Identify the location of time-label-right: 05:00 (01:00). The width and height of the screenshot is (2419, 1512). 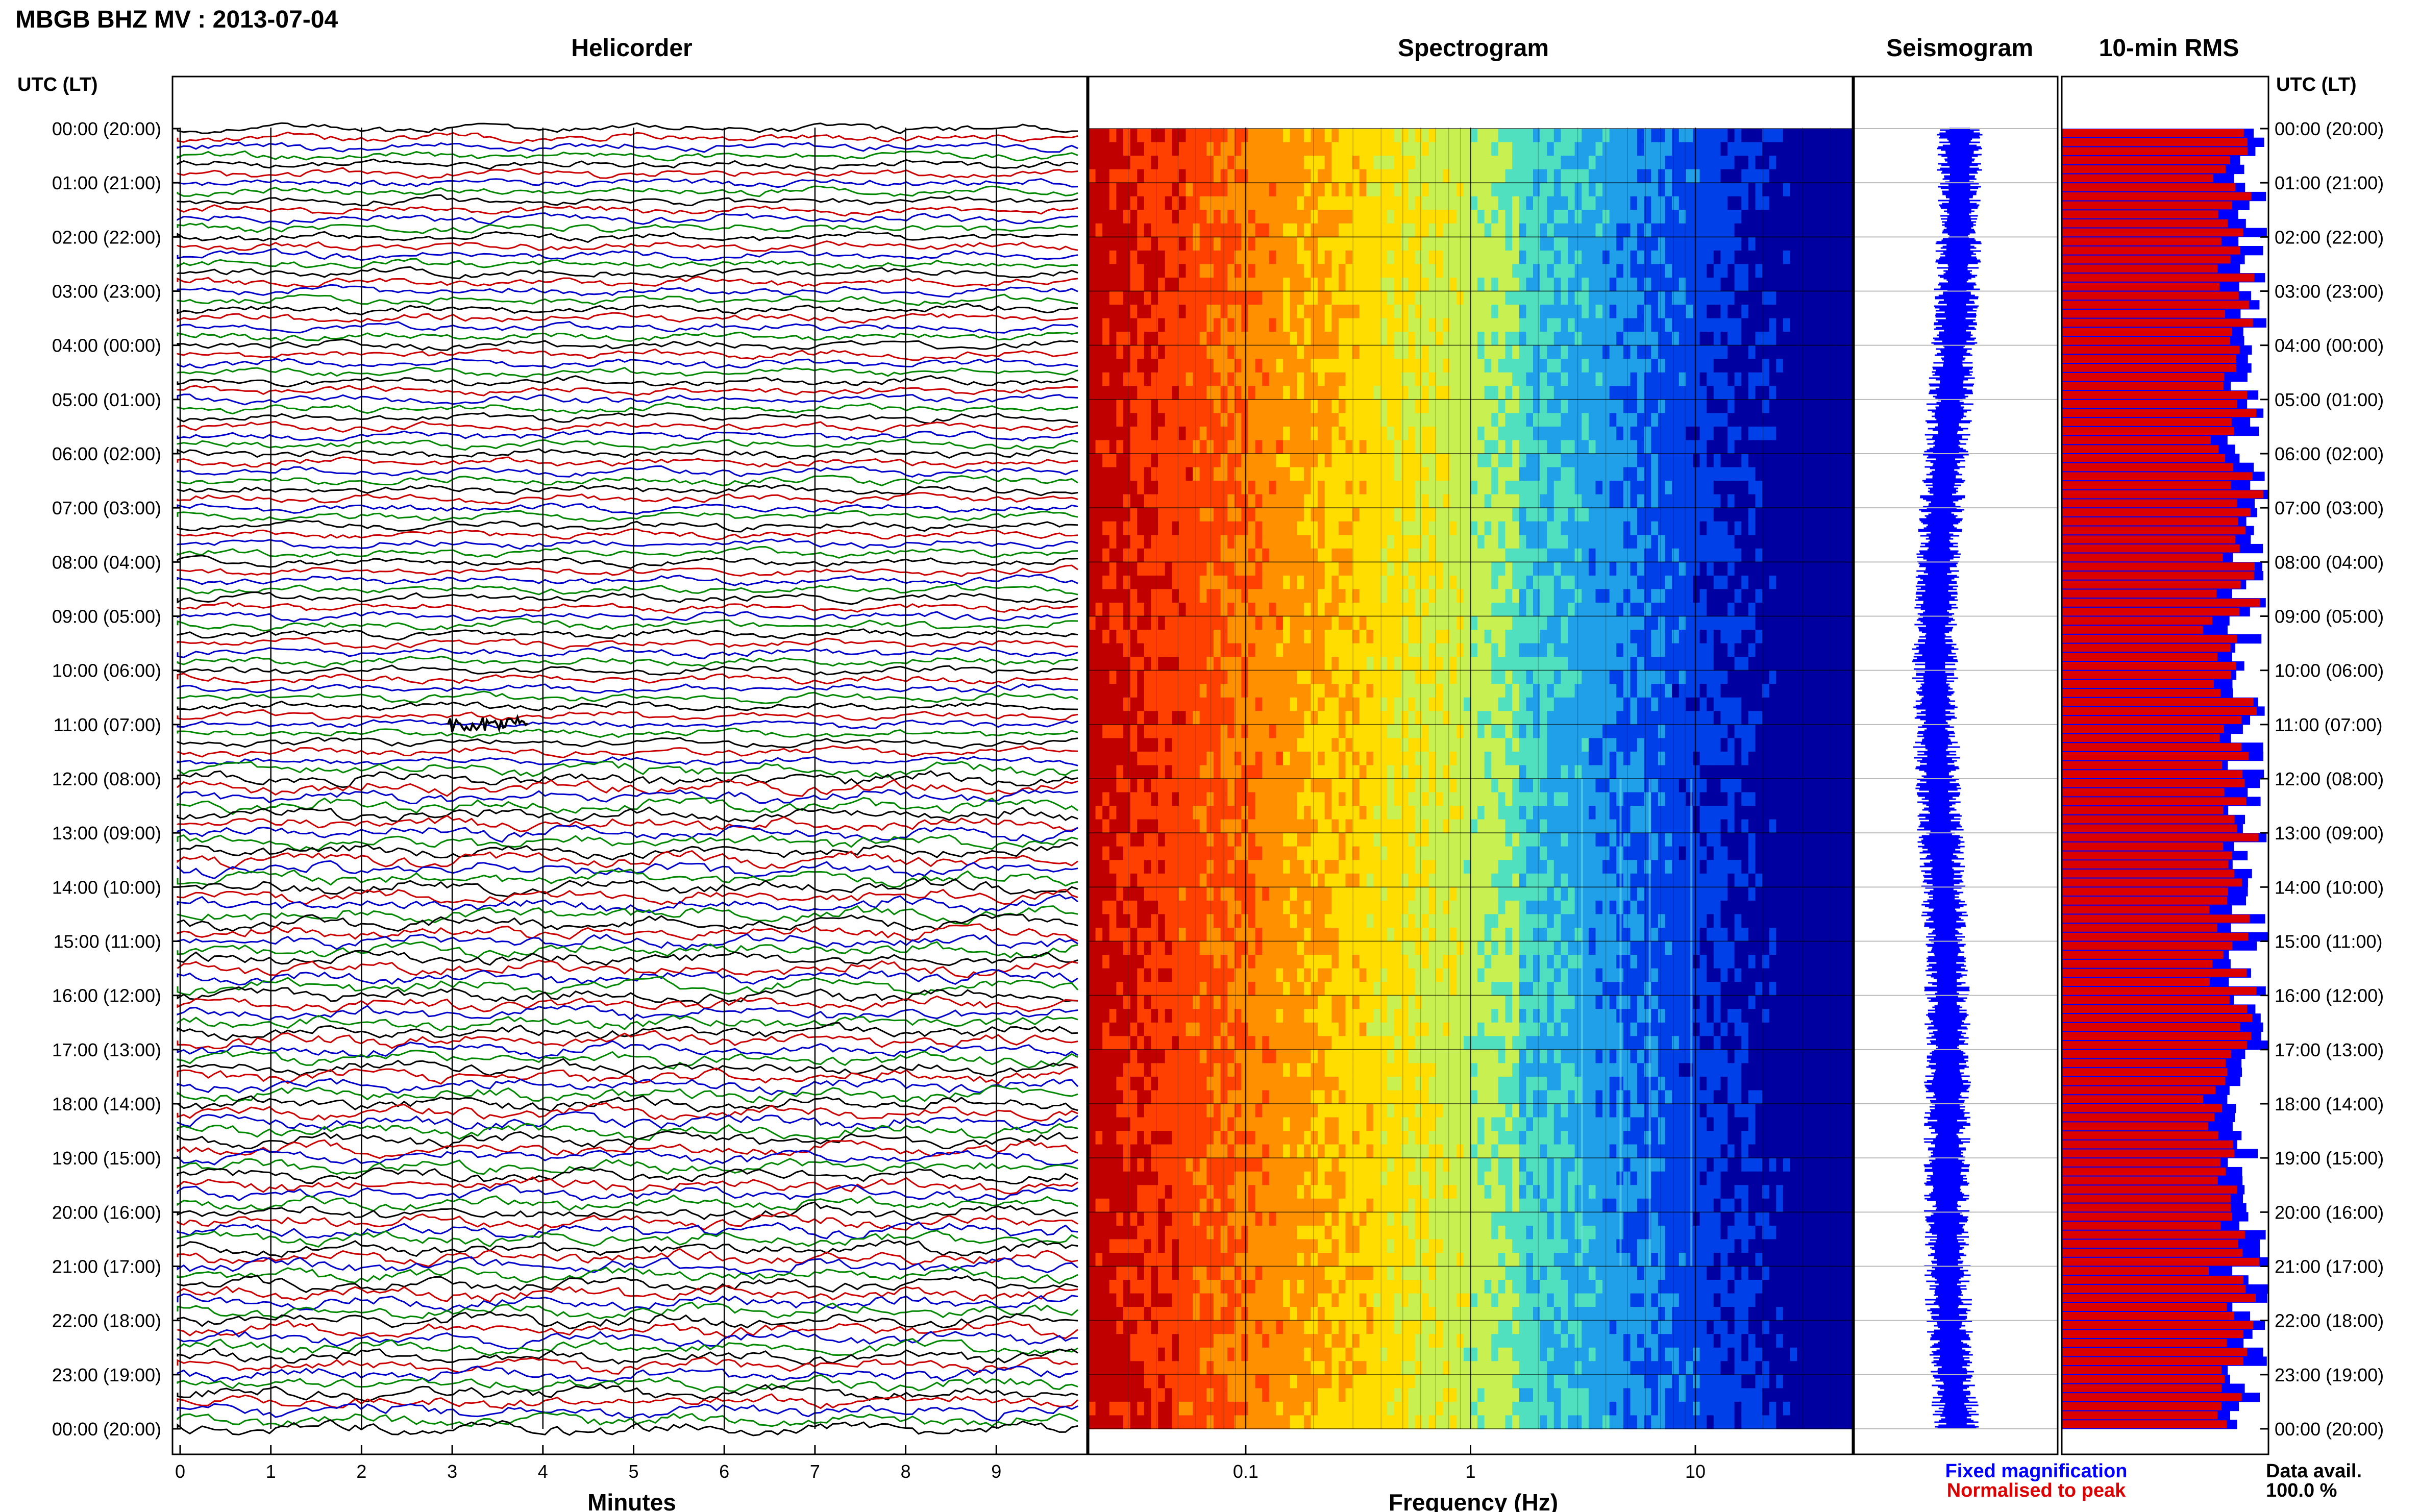
(2329, 399).